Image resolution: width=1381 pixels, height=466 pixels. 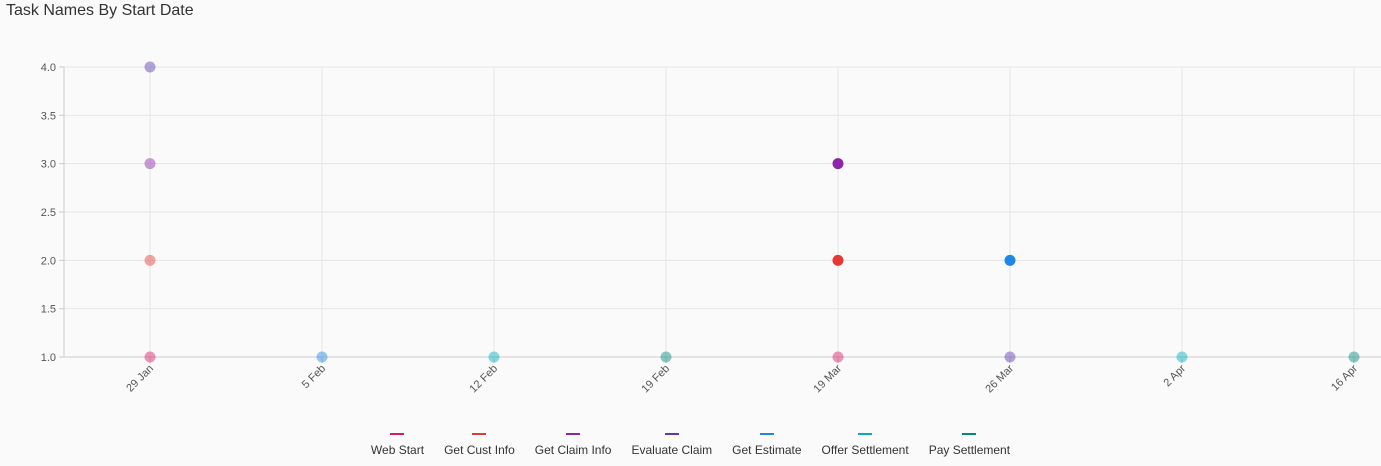 What do you see at coordinates (48, 310) in the screenshot?
I see `y-tick-label: 1.5` at bounding box center [48, 310].